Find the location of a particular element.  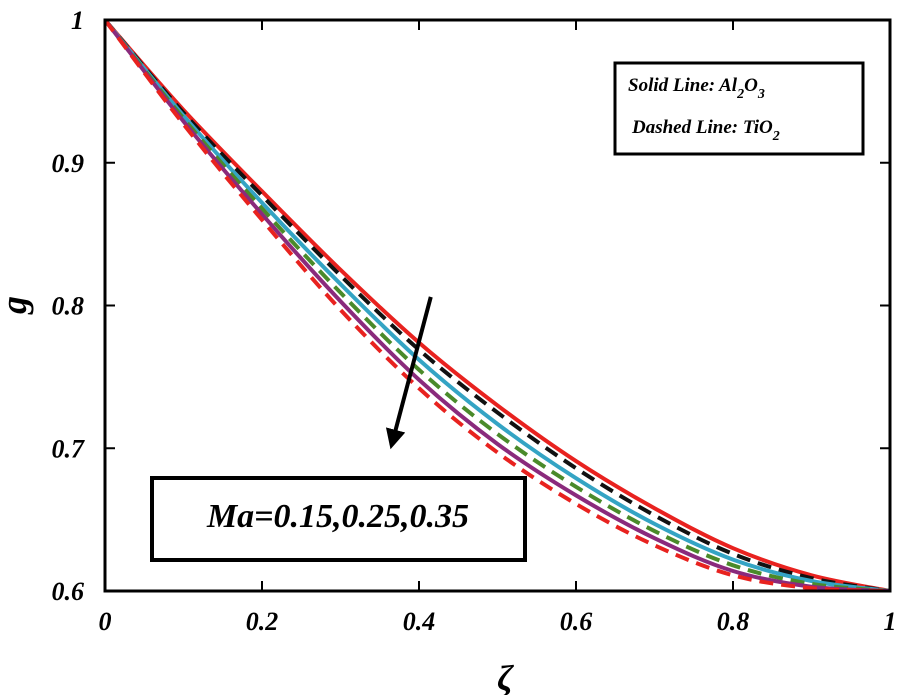

x-tick-label: 0.8 is located at coordinates (733, 621).